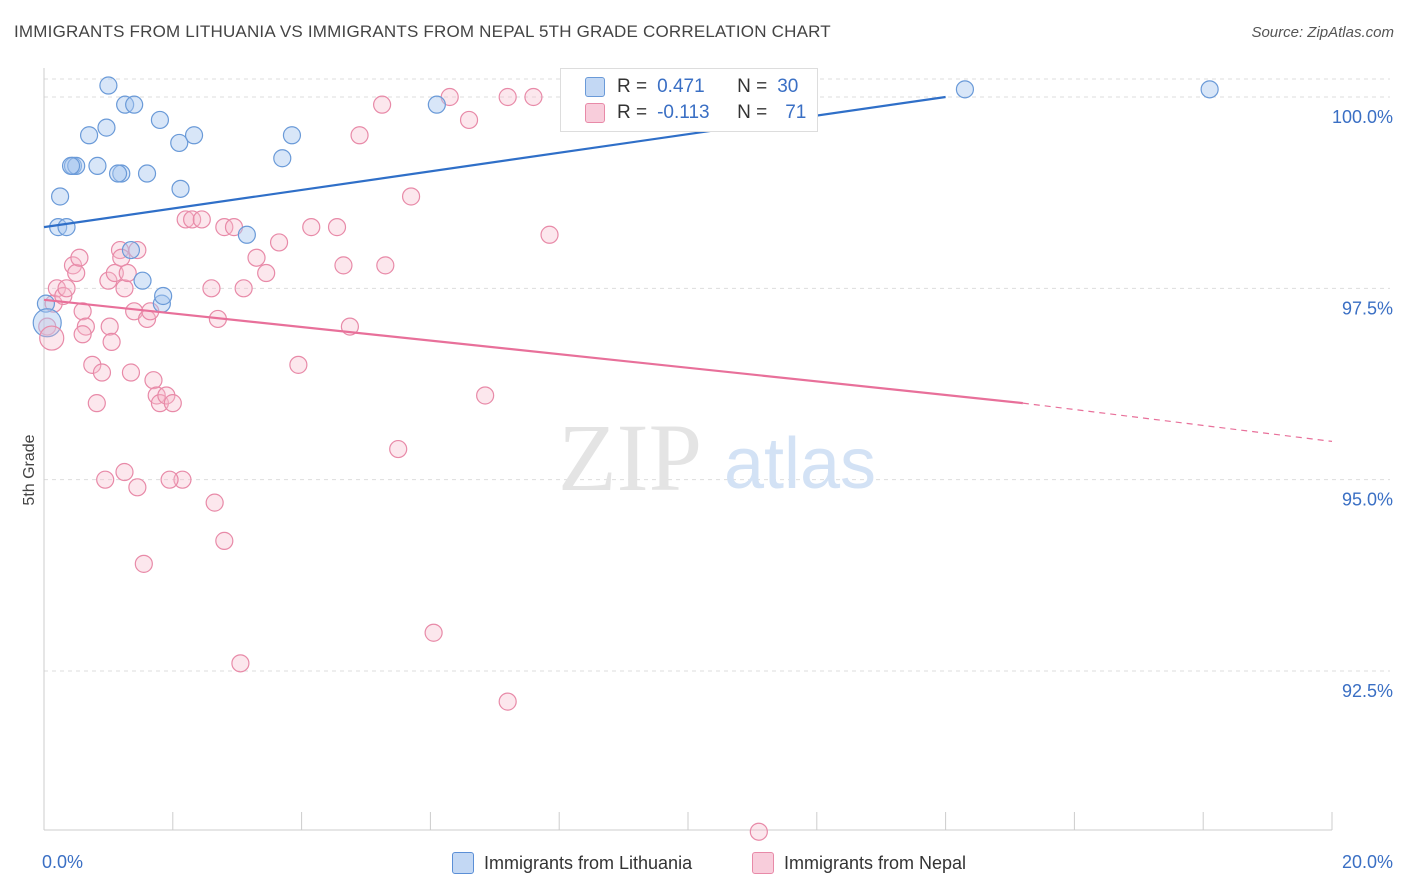  I want to click on x-tick-label-max: 20.0%, so click(1367, 862).